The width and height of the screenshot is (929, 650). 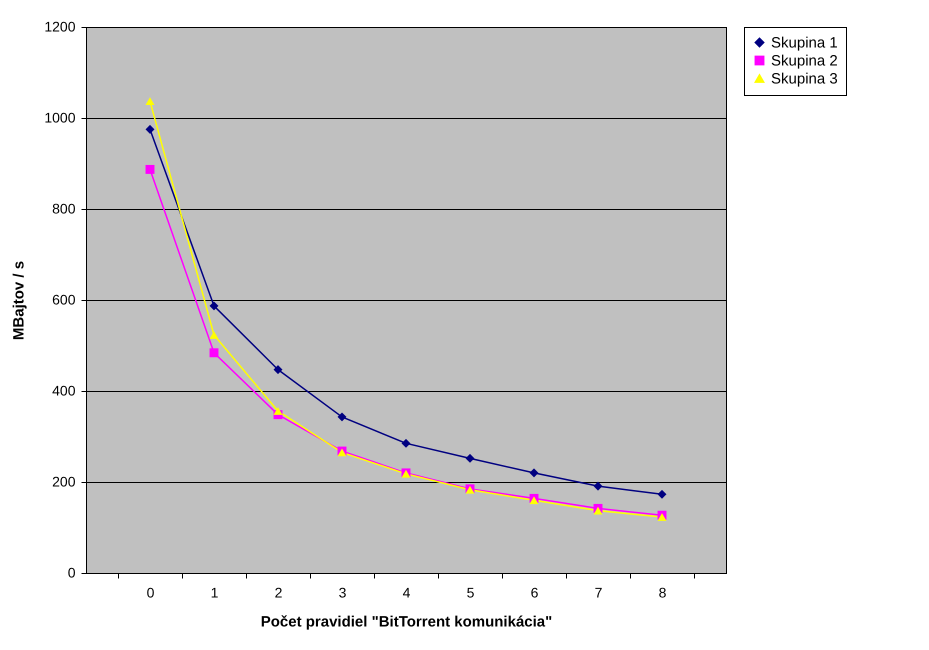 What do you see at coordinates (406, 592) in the screenshot?
I see `x-tick-label: 4` at bounding box center [406, 592].